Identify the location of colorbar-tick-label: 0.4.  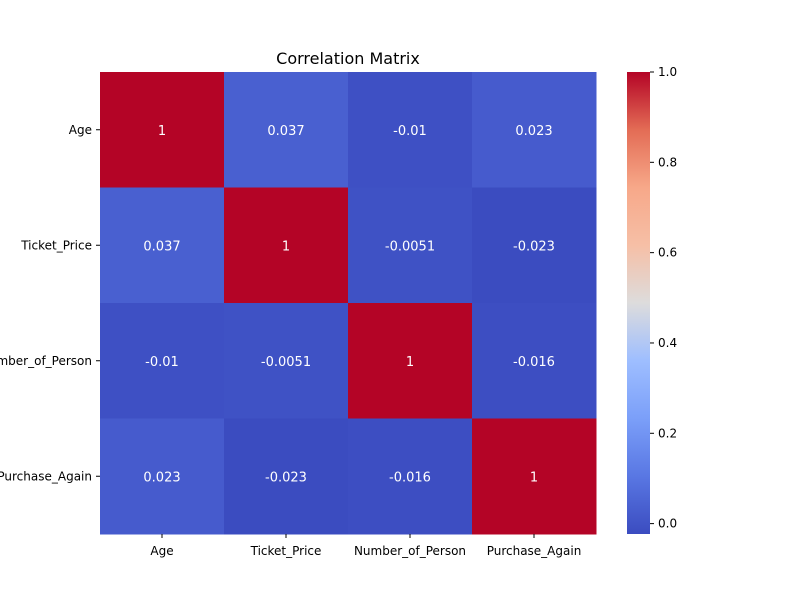
(667, 343).